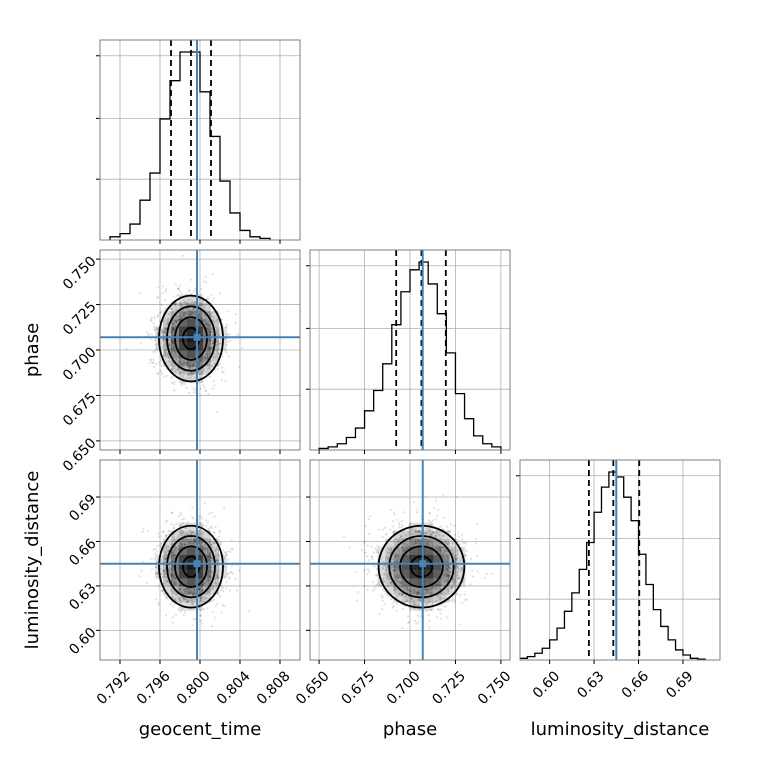 Image resolution: width=760 pixels, height=760 pixels. Describe the element at coordinates (80, 364) in the screenshot. I see `y-tick-label-phase: 0.700` at that location.